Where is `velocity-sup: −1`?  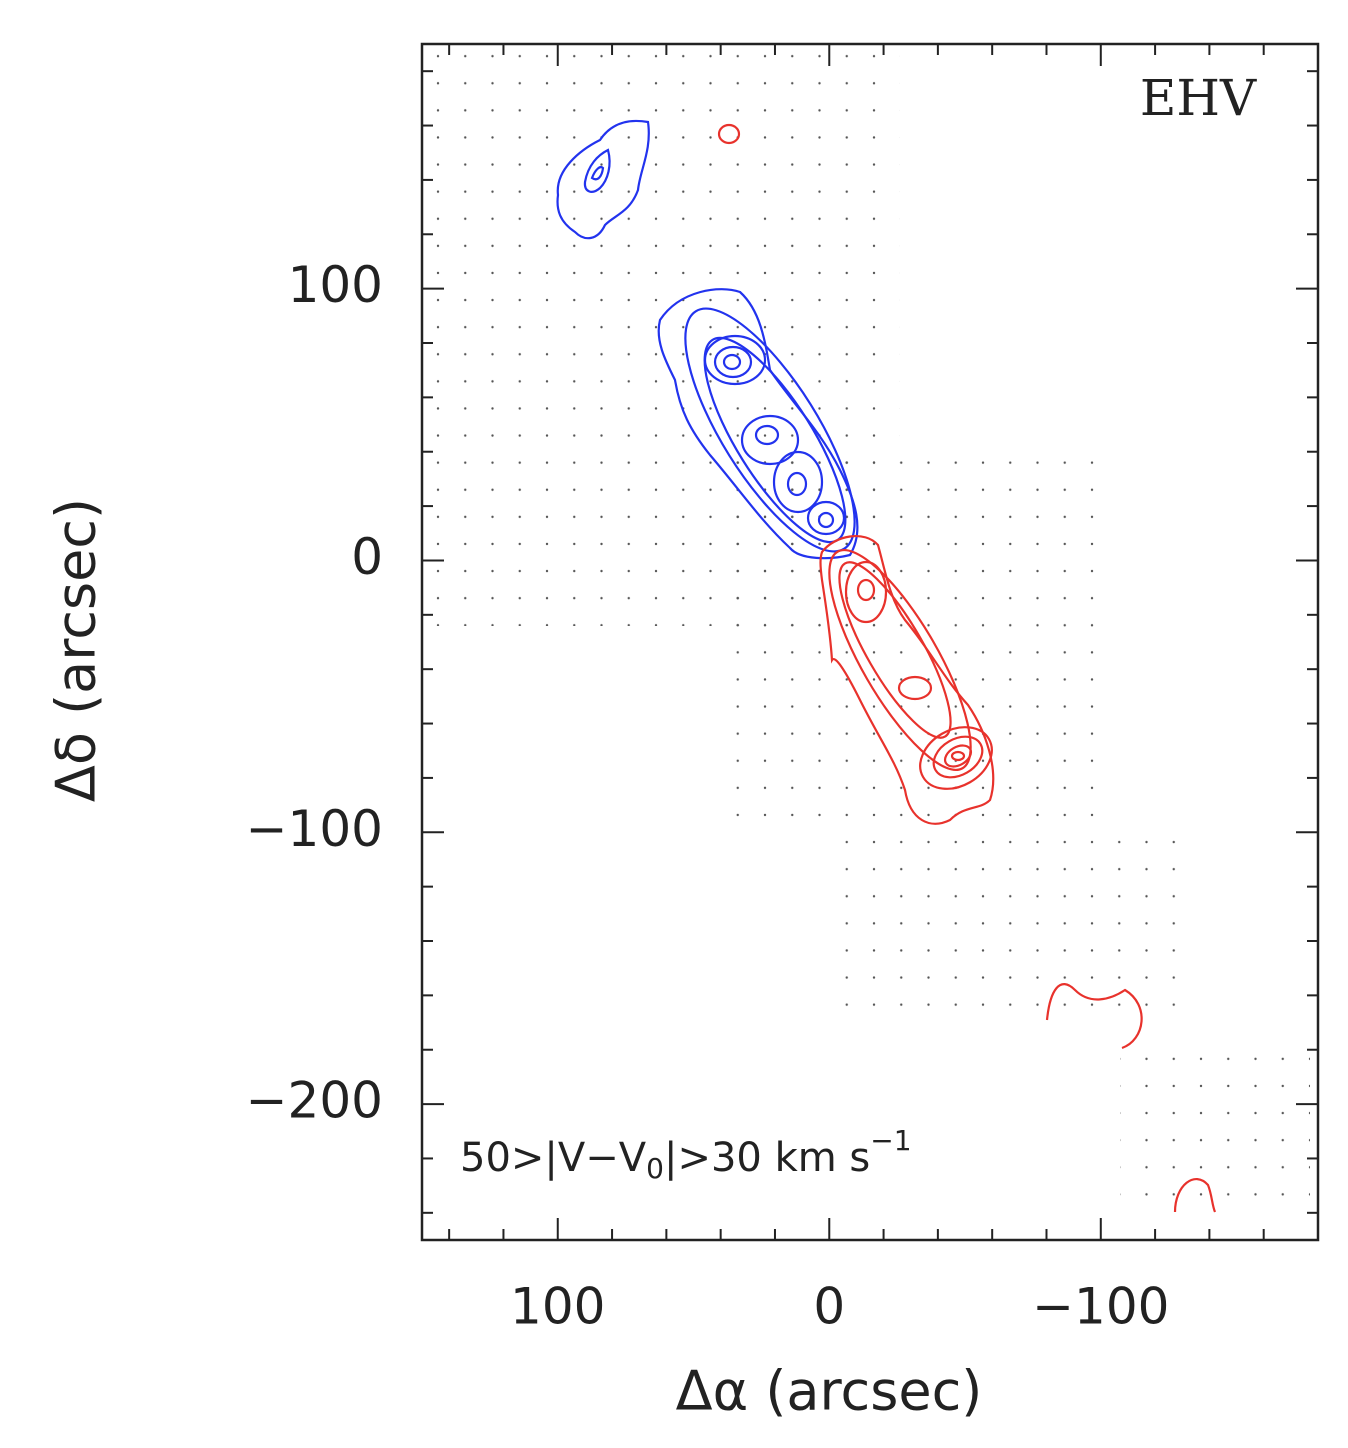 velocity-sup: −1 is located at coordinates (890, 1140).